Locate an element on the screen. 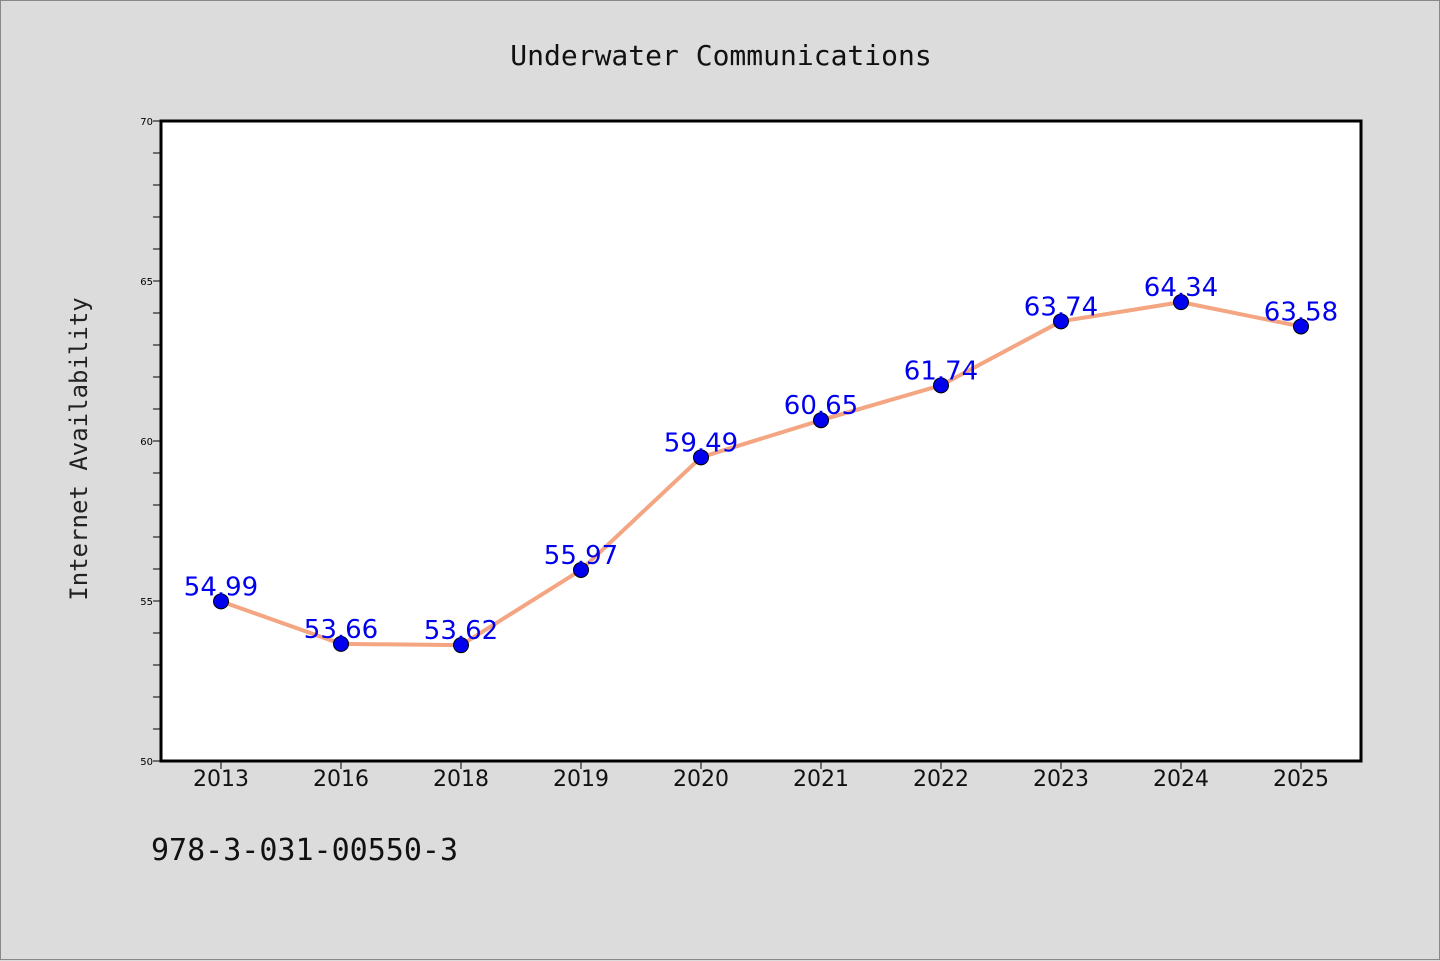 This screenshot has width=1440, height=961. data-label: 63.74 is located at coordinates (1061, 307).